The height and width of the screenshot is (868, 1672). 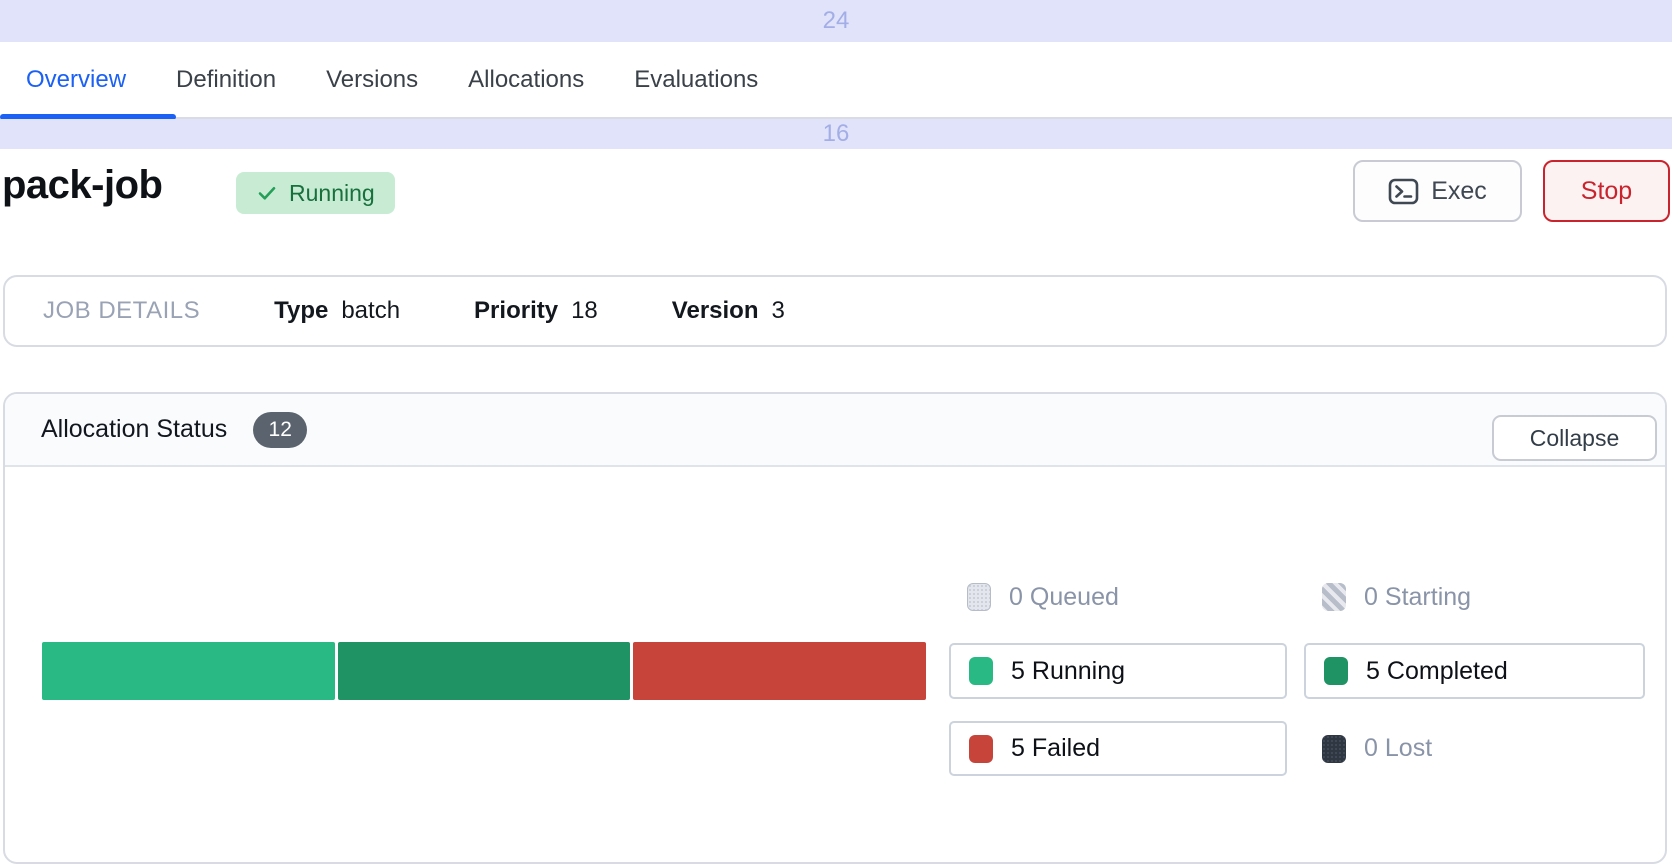 What do you see at coordinates (1334, 748) in the screenshot?
I see `lost-swatch-icon` at bounding box center [1334, 748].